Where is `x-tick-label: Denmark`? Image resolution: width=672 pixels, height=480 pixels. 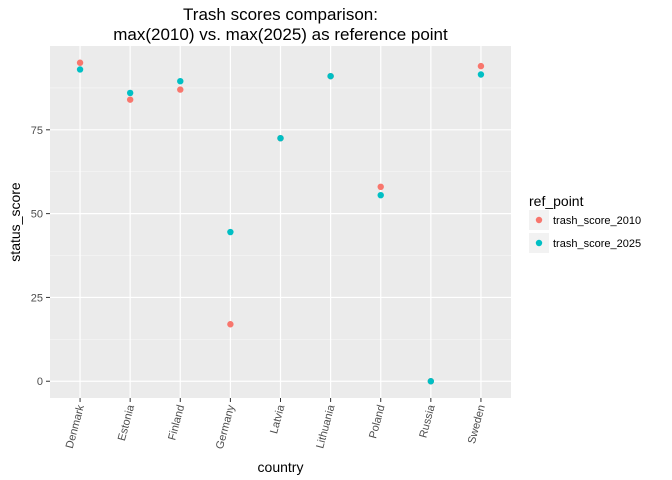
x-tick-label: Denmark is located at coordinates (75, 426).